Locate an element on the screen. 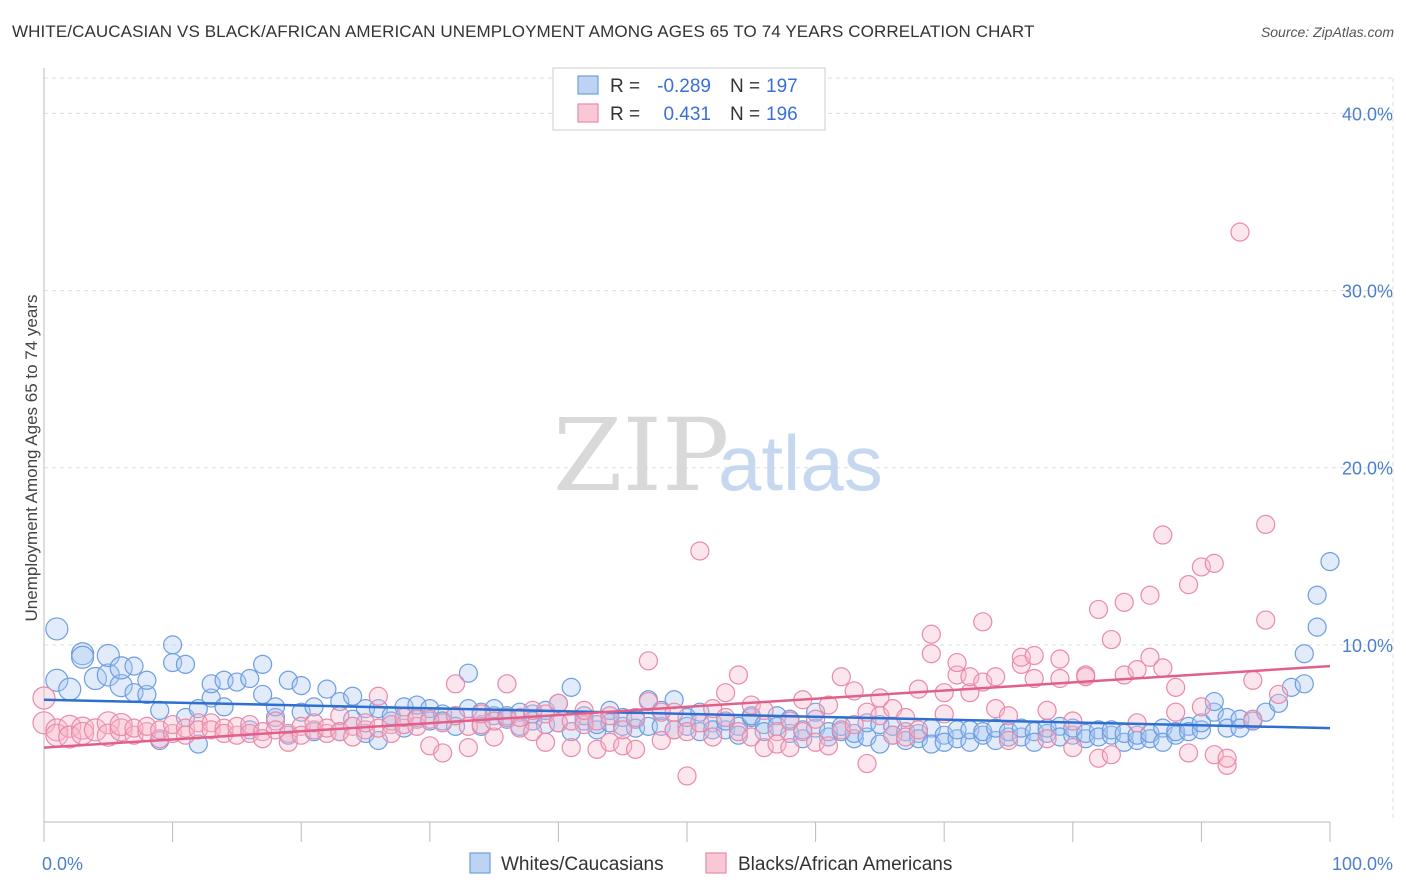  watermark: ZIP atlas is located at coordinates (718, 455).